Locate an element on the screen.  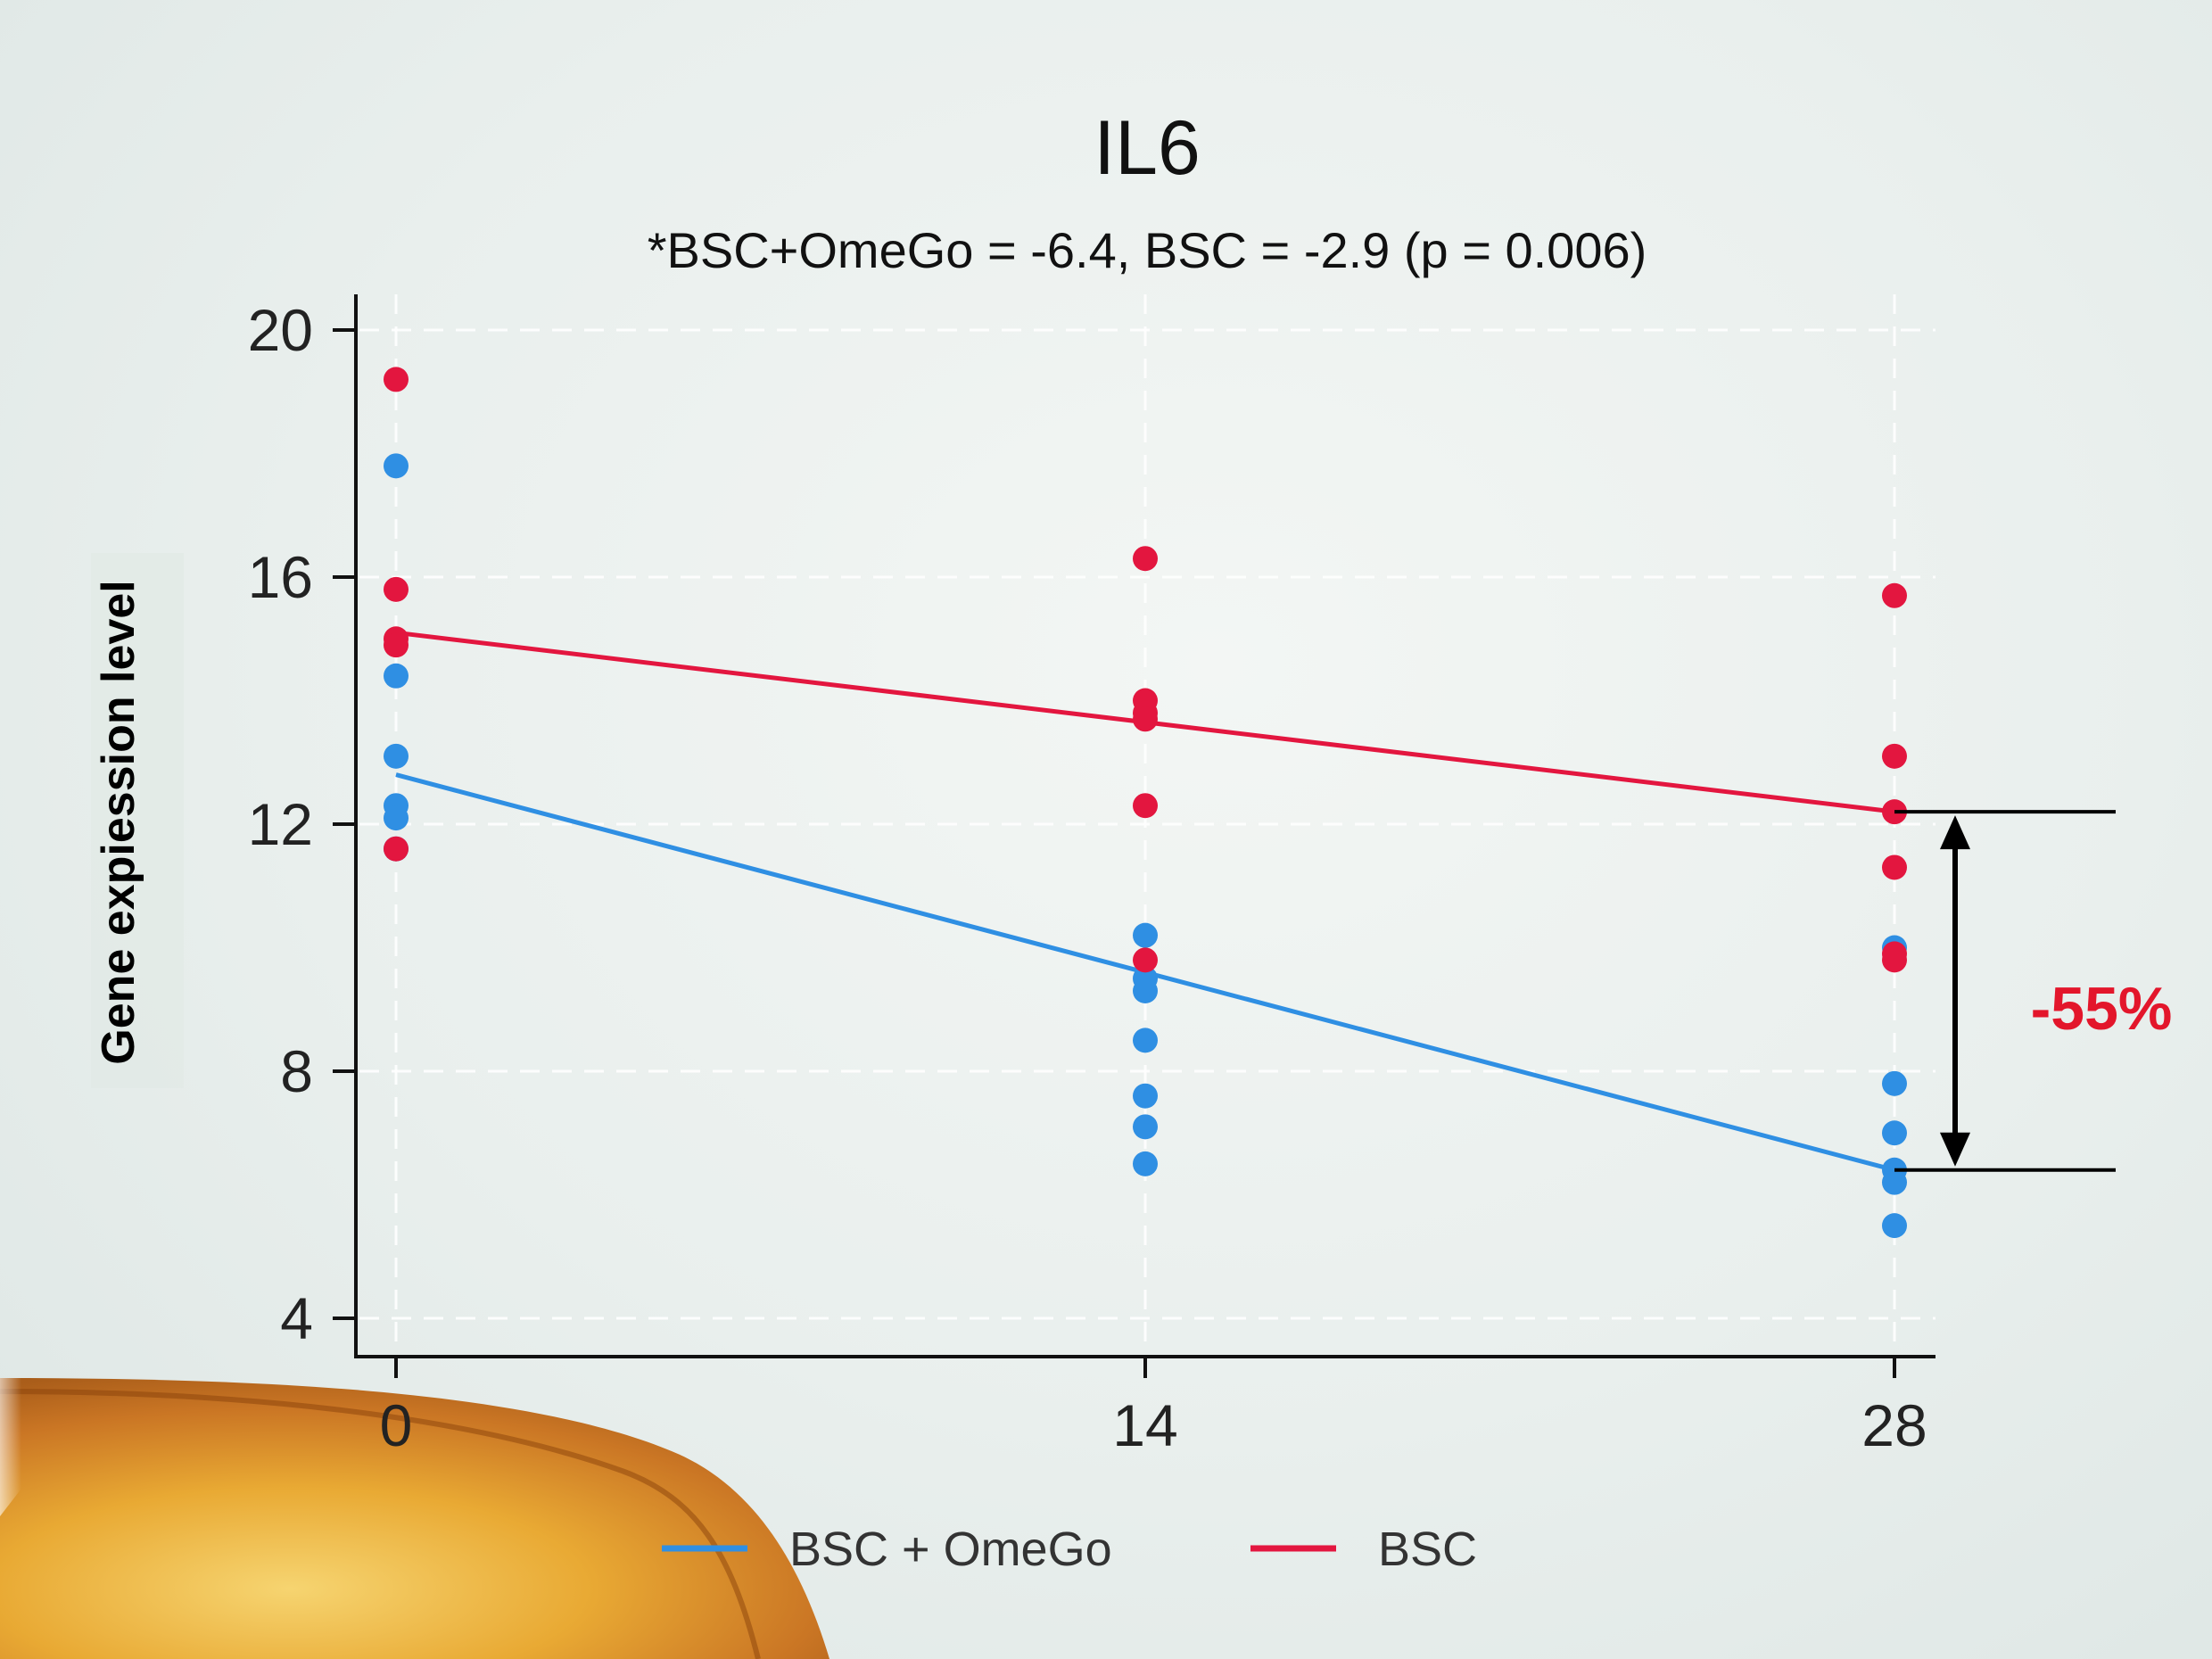
annotation-percent-label: -55% is located at coordinates (2102, 1009).